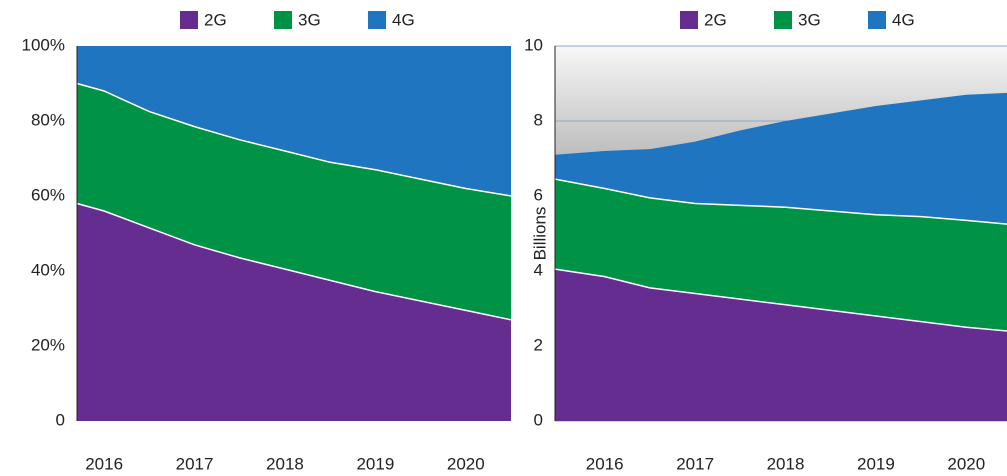  Describe the element at coordinates (43, 44) in the screenshot. I see `y-tick-label: 100%` at that location.